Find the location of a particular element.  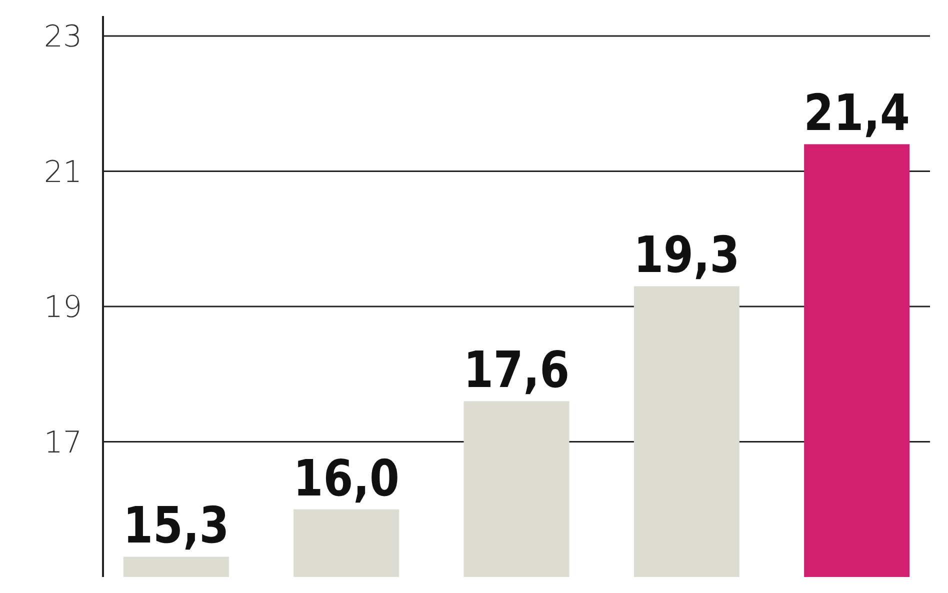

y-tick-label: 17 is located at coordinates (63, 442).